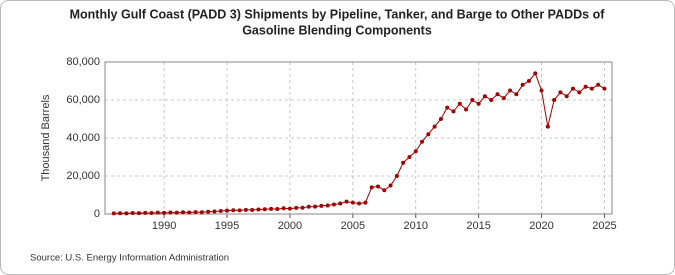 This screenshot has width=675, height=275. I want to click on x-tick-label: 2005, so click(353, 226).